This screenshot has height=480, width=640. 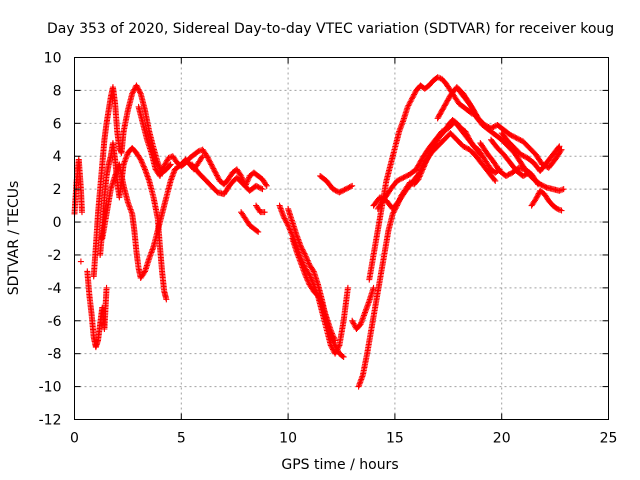 I want to click on x-tick-label: 5, so click(x=181, y=439).